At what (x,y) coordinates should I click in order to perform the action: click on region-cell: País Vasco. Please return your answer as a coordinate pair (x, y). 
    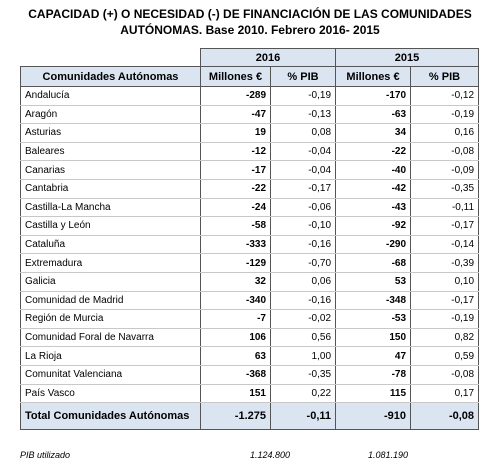
    Looking at the image, I should click on (110, 394).